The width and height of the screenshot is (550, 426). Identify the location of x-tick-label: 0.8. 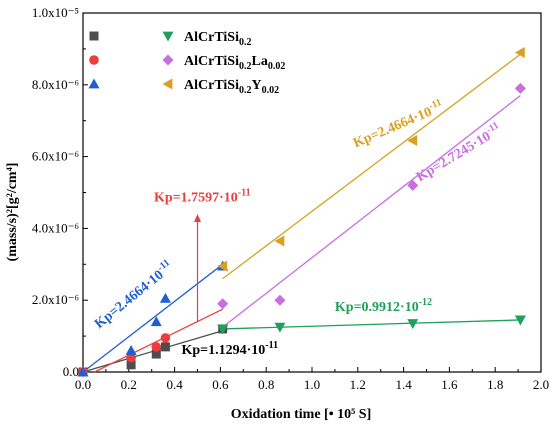
(266, 384).